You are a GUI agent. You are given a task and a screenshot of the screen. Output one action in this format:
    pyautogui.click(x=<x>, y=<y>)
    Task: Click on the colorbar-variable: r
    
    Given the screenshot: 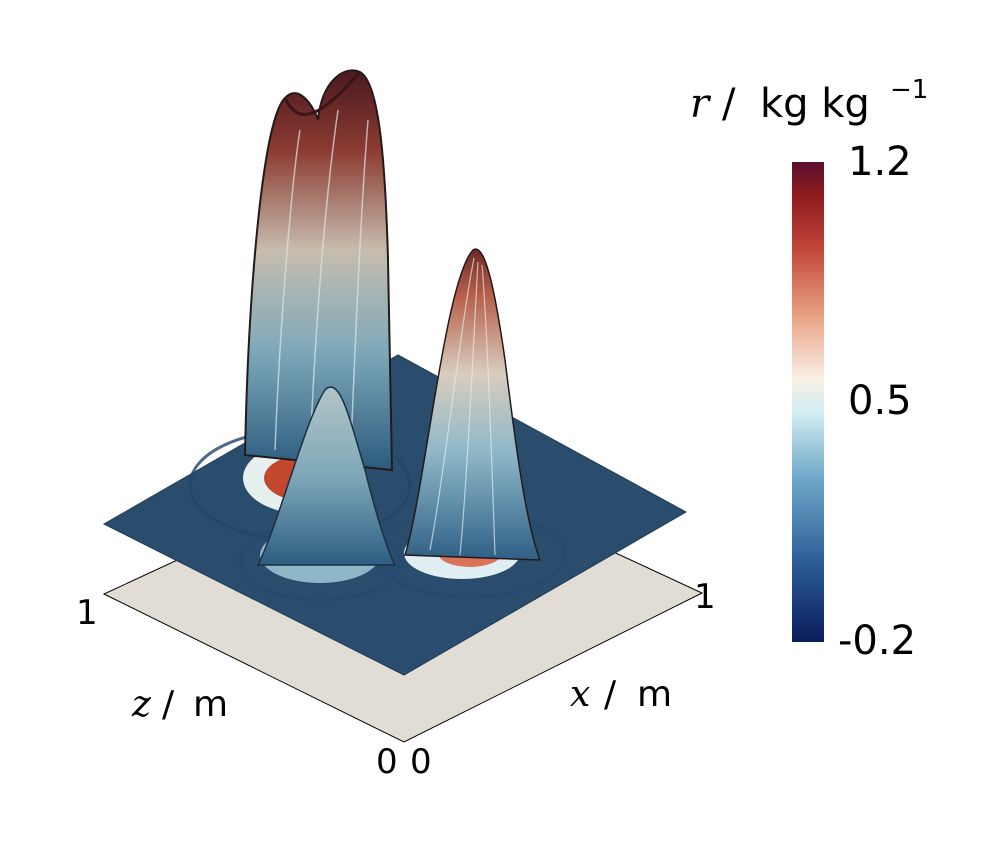 What is the action you would take?
    pyautogui.click(x=701, y=104)
    